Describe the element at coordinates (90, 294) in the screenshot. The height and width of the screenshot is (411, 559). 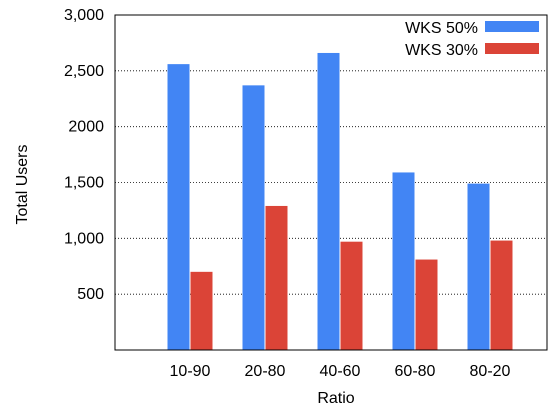
I see `y-tick-label: 500` at that location.